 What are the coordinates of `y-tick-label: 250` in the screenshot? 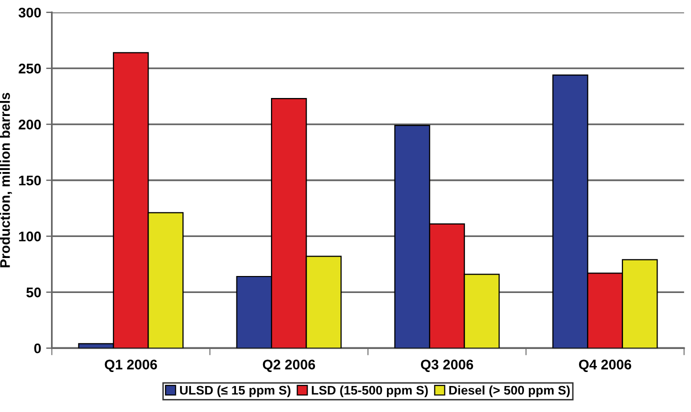 It's located at (29, 69).